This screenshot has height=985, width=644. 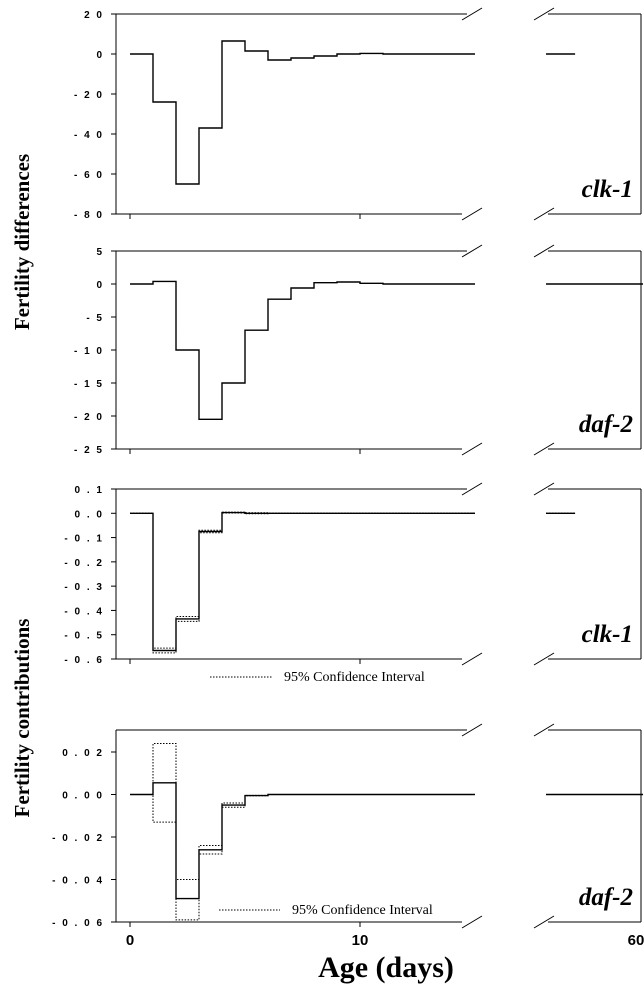 I want to click on y-axis-label-top: Fertility differences, so click(x=22, y=242).